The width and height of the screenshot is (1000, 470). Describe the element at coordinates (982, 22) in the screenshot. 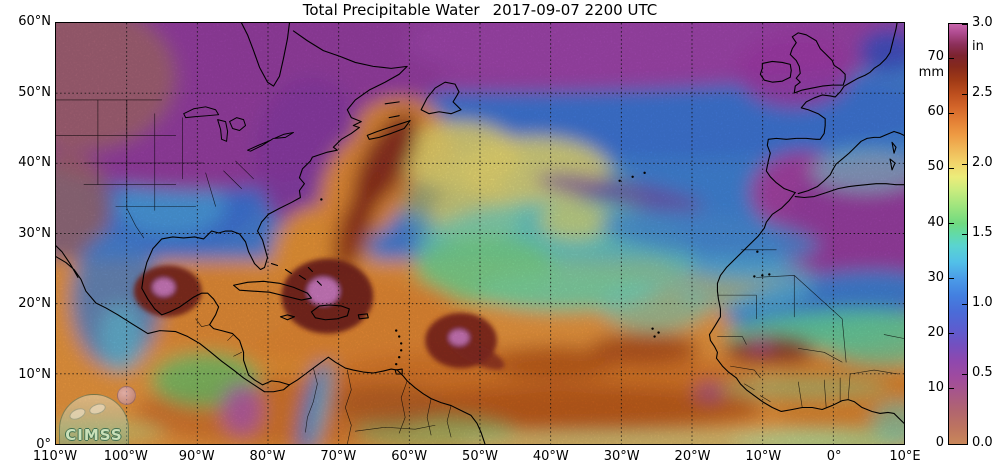

I see `colorbar-in-label: 3.0` at that location.